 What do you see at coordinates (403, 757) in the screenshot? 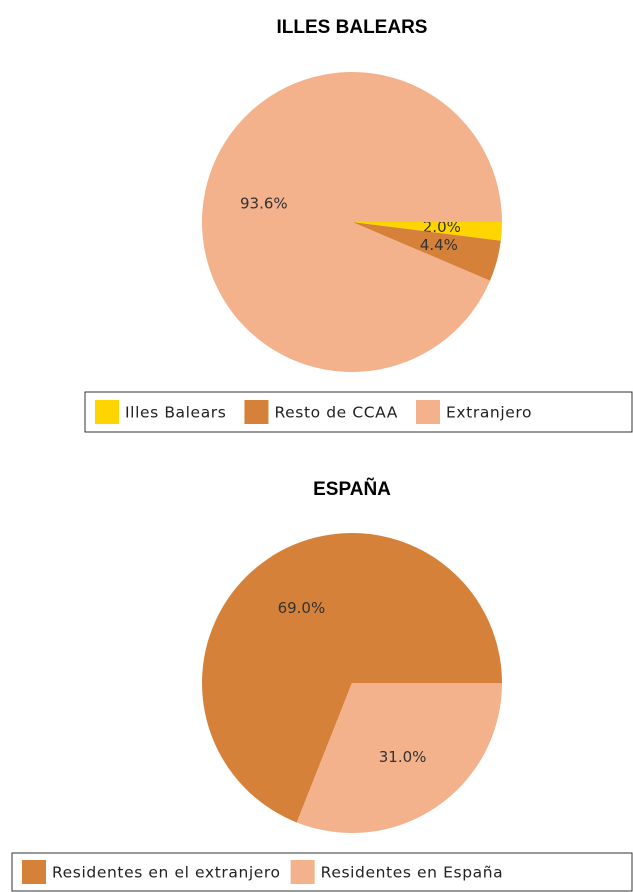
I see `slice-label: 31.0%` at bounding box center [403, 757].